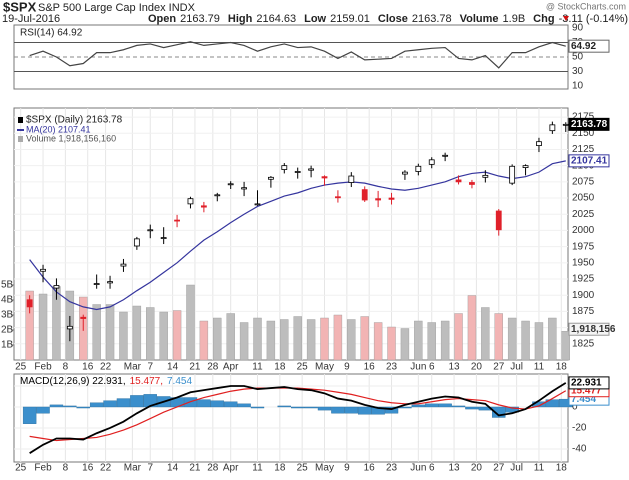 The image size is (629, 480). Describe the element at coordinates (240, 19) in the screenshot. I see `quote-label: High` at that location.